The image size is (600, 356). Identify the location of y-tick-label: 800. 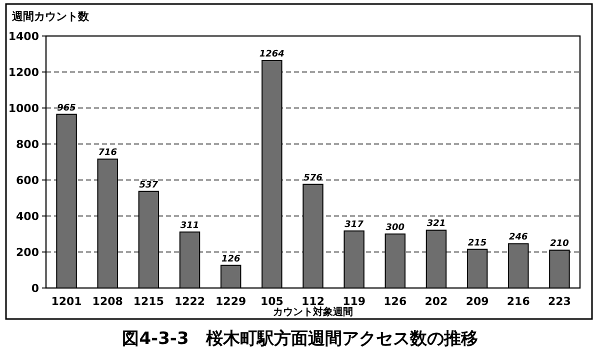
(28, 144).